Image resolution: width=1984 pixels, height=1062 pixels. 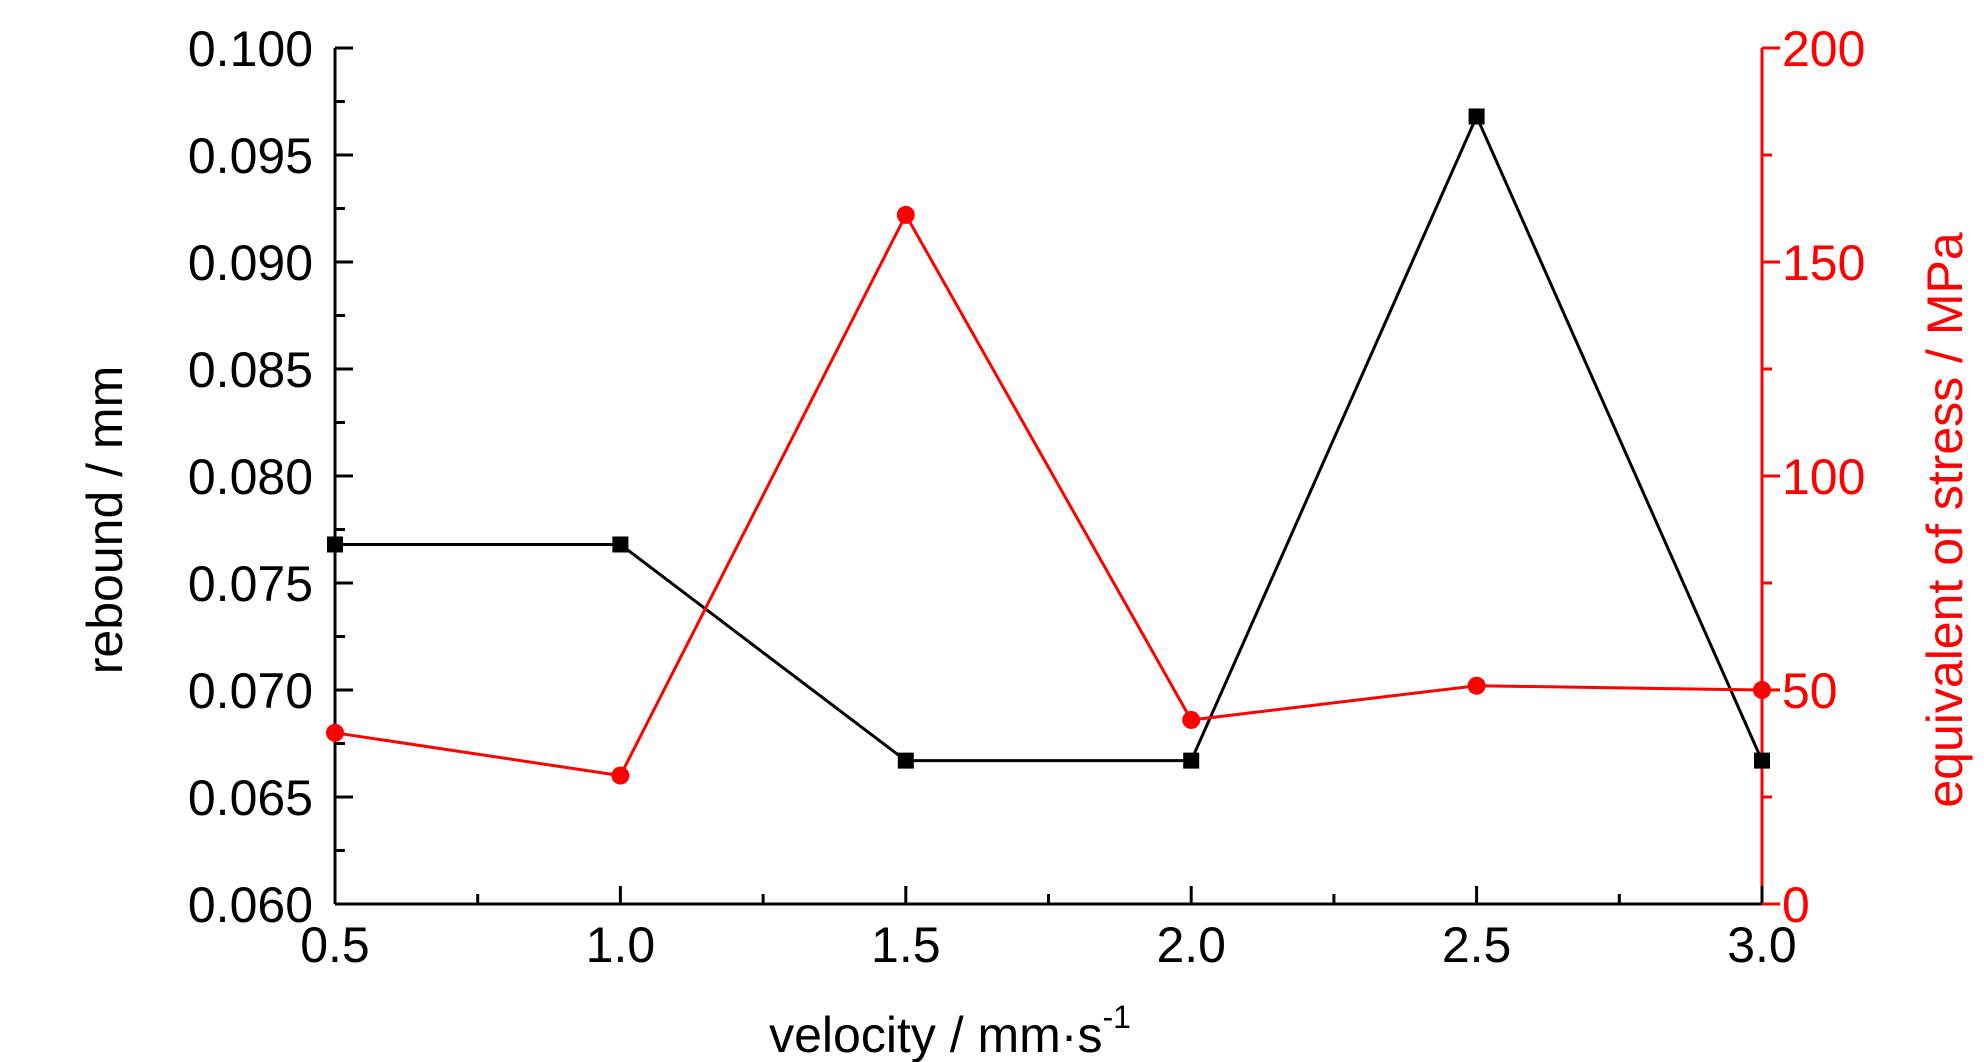 I want to click on right-y-tick-label: 150, so click(x=1823, y=263).